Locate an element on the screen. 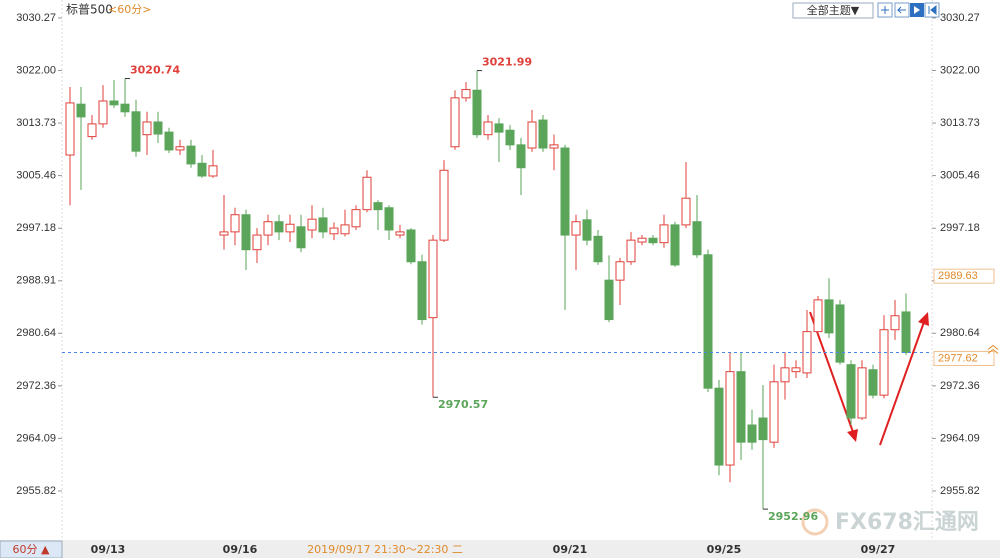 The height and width of the screenshot is (558, 1000). last-price-label: 2977.62 is located at coordinates (958, 358).